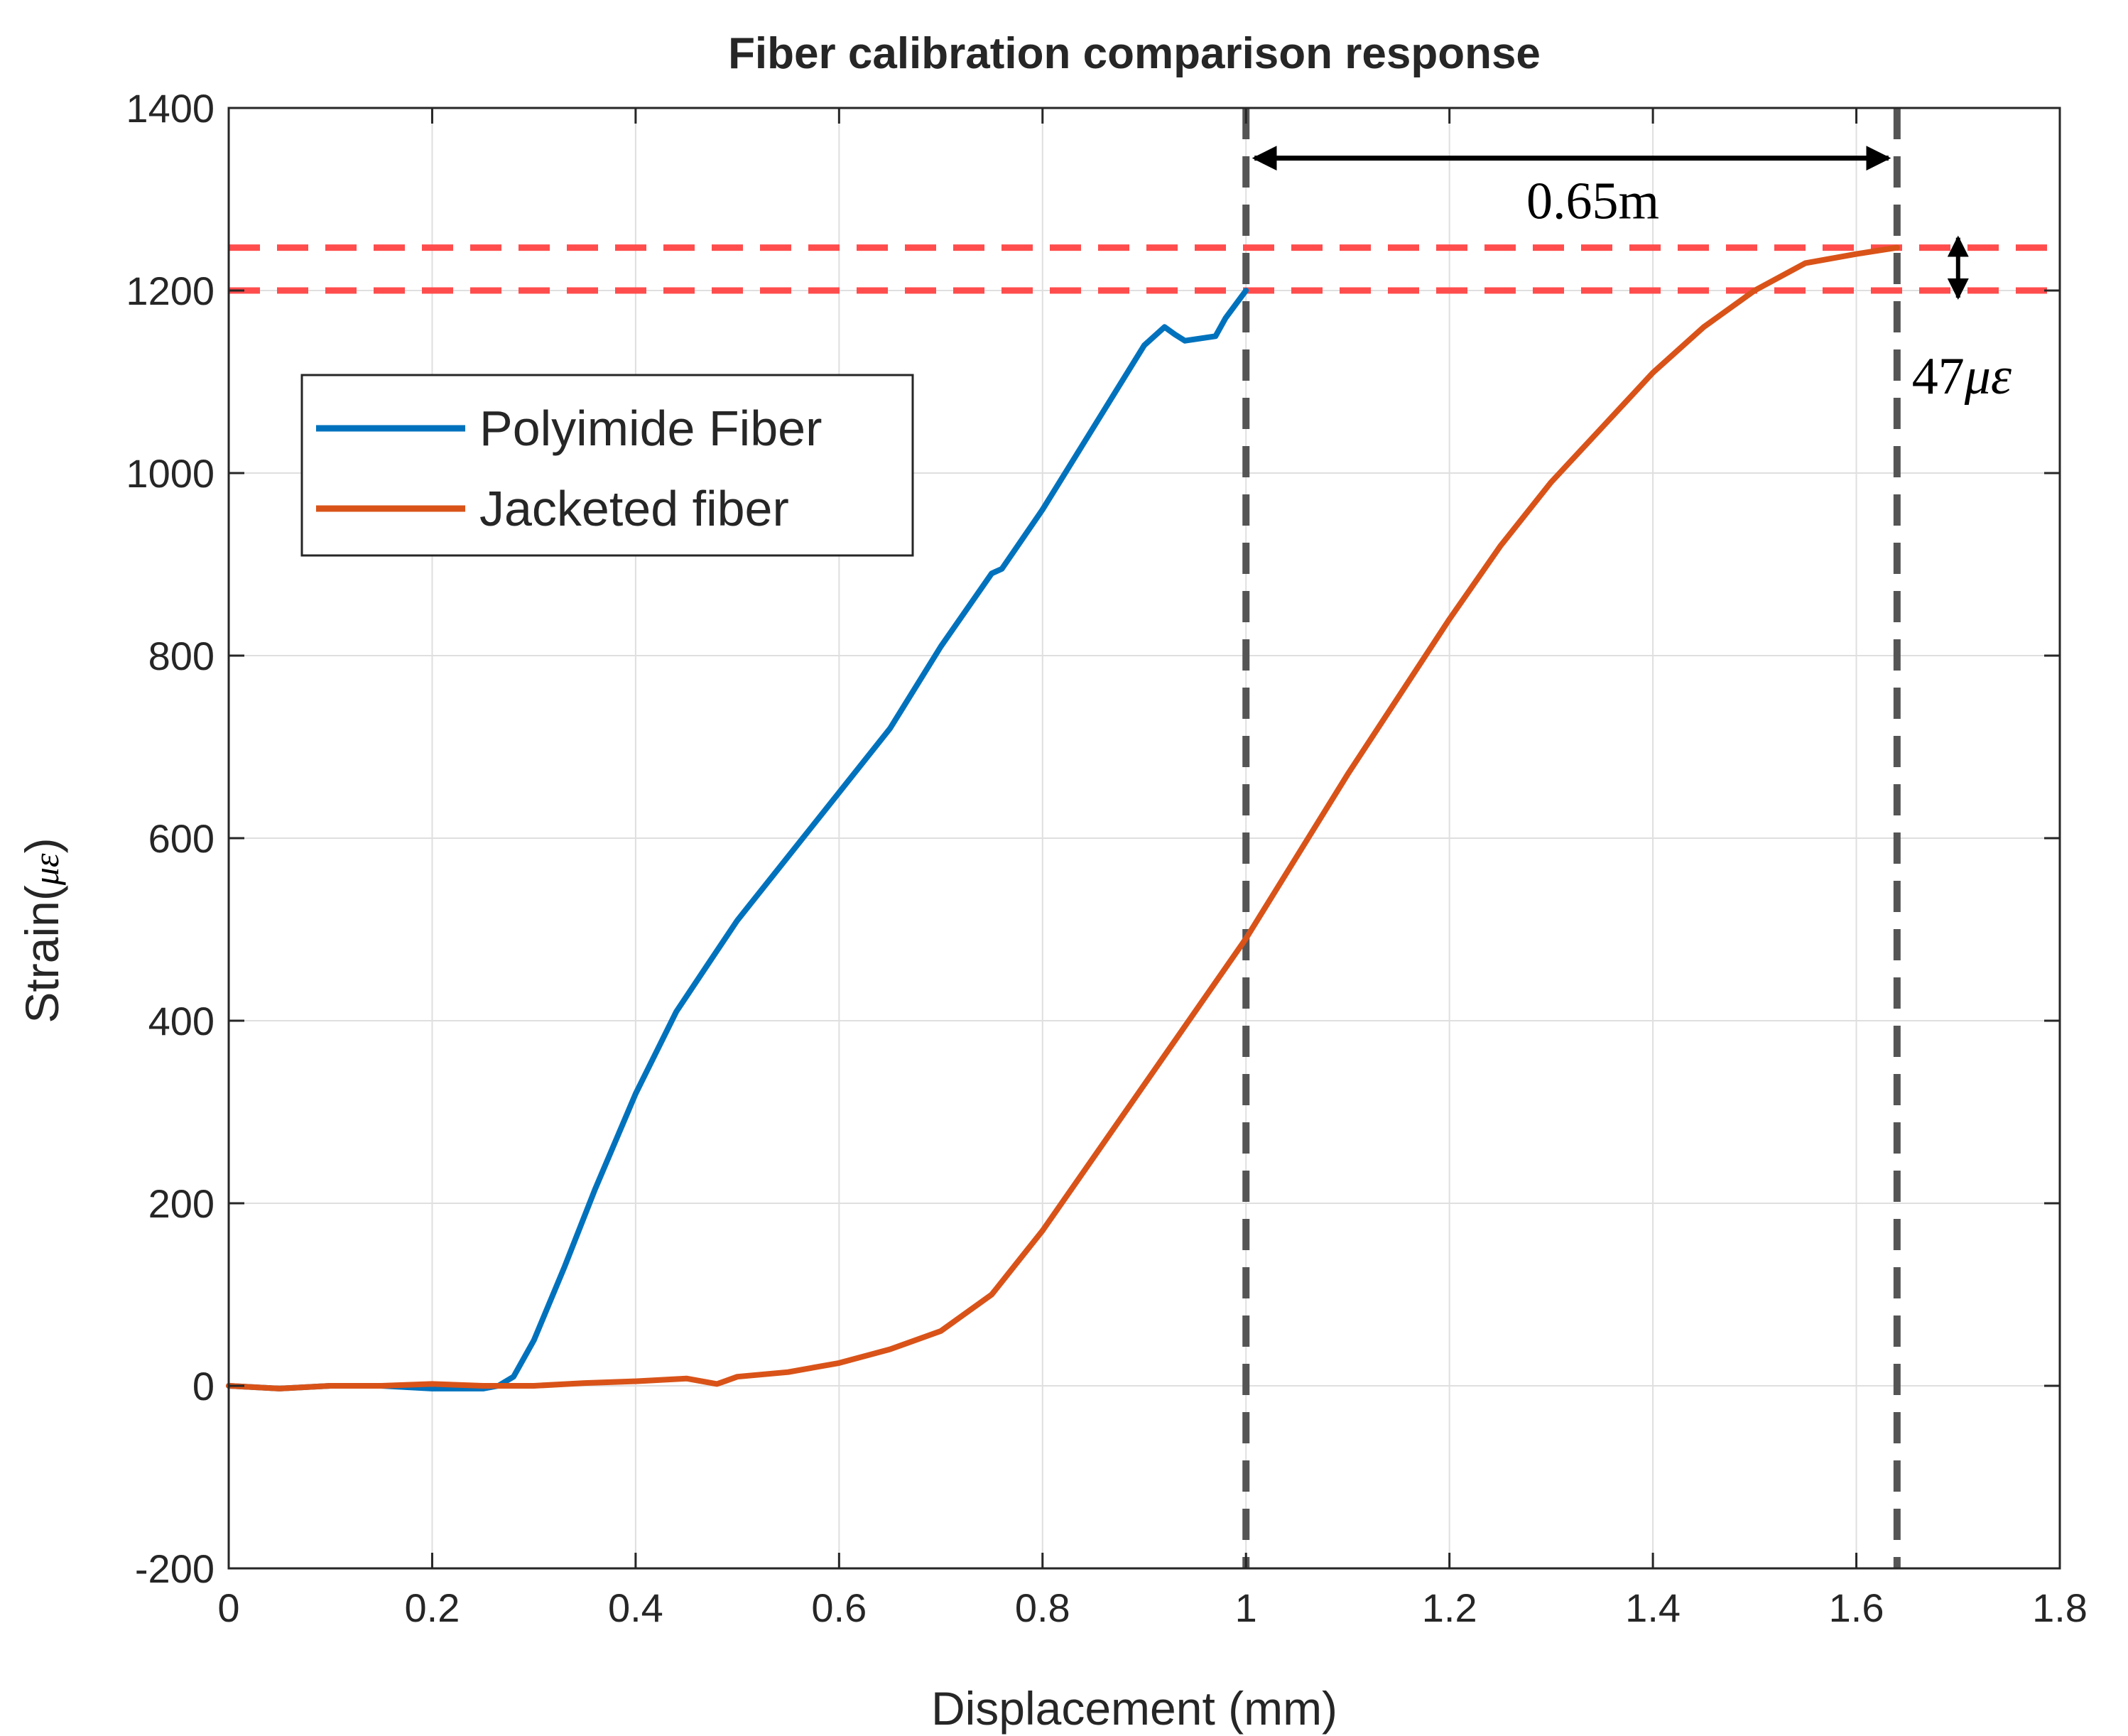 This screenshot has height=1736, width=2128. Describe the element at coordinates (42, 845) in the screenshot. I see `y-axis-label-suffix: )` at that location.